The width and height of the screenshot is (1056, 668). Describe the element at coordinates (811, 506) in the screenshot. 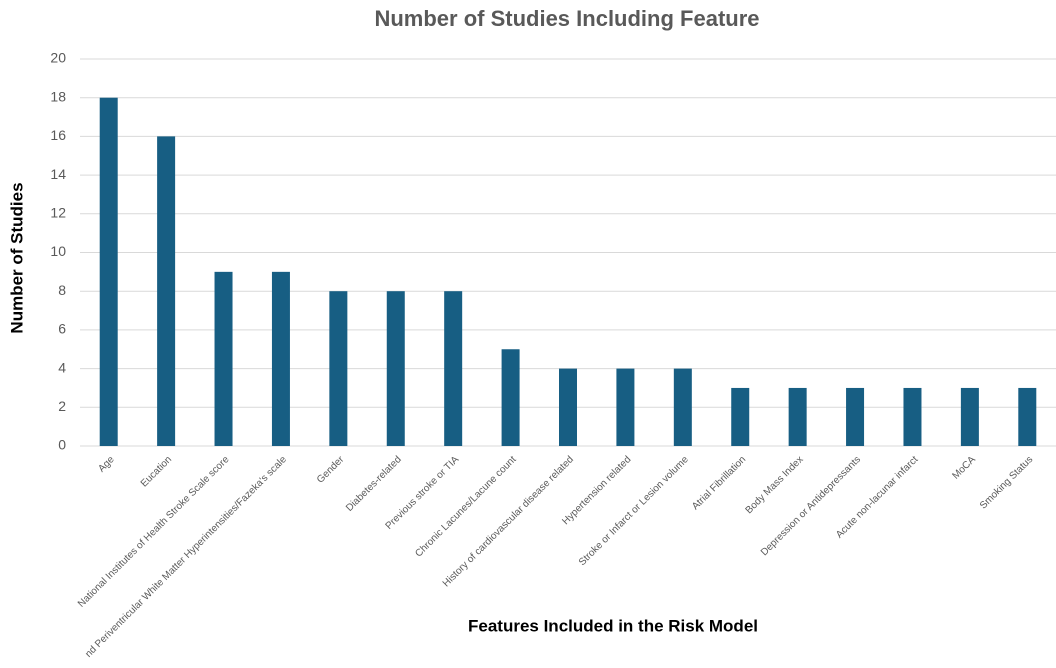

I see `x-tick-label: Depression or Antidepressants` at that location.